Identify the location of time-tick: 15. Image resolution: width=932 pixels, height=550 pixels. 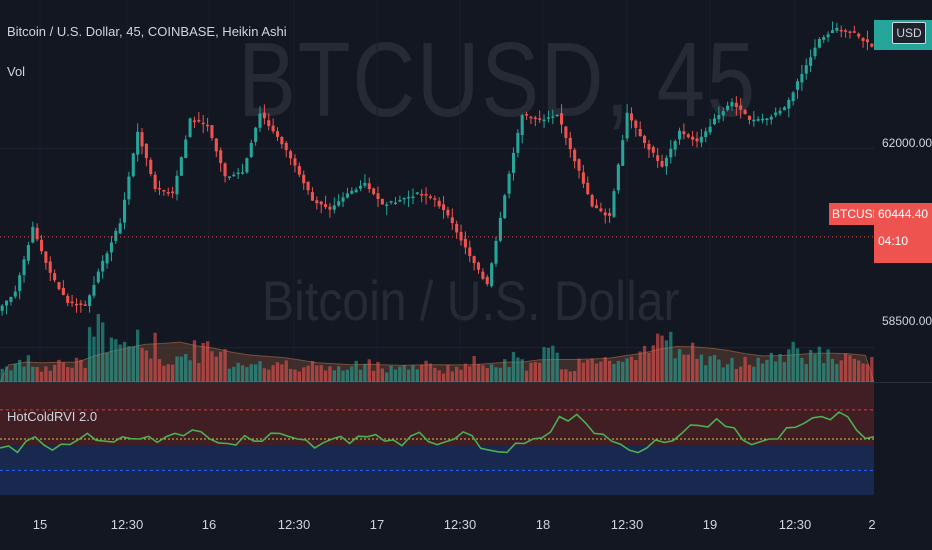
(40, 524).